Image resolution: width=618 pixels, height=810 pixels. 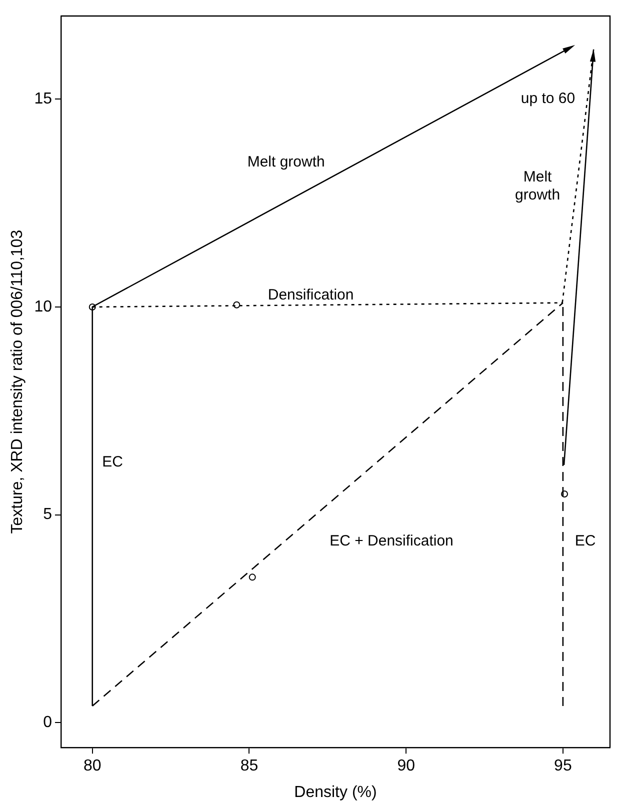 What do you see at coordinates (47, 723) in the screenshot?
I see `y-tick-label: 0` at bounding box center [47, 723].